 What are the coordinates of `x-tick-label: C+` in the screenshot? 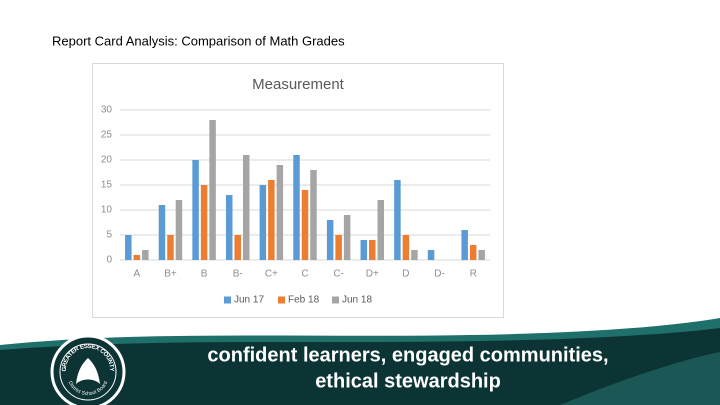 It's located at (271, 274).